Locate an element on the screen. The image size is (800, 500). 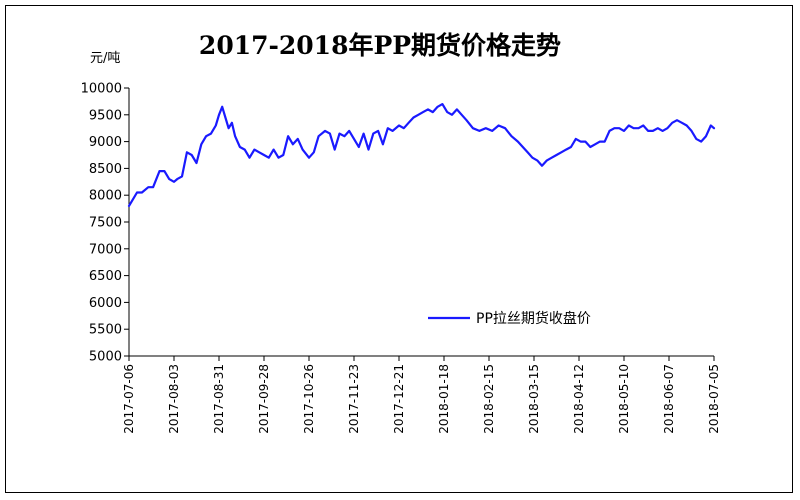
y-tick-label: 8000 is located at coordinates (105, 196).